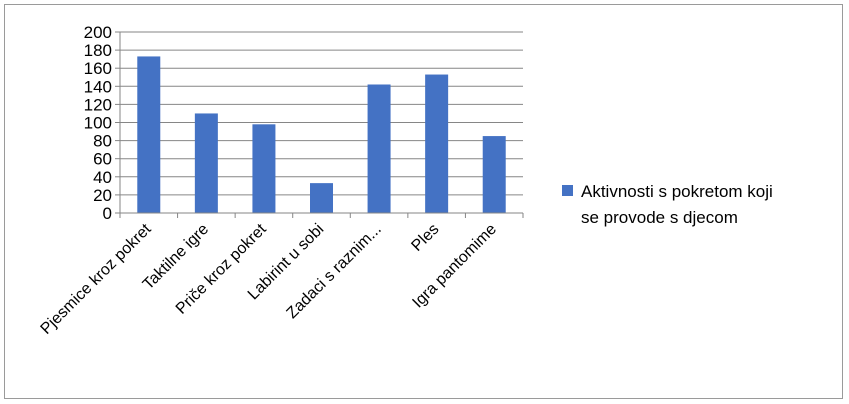 The width and height of the screenshot is (849, 404). What do you see at coordinates (102, 177) in the screenshot?
I see `y-tick-label: 40` at bounding box center [102, 177].